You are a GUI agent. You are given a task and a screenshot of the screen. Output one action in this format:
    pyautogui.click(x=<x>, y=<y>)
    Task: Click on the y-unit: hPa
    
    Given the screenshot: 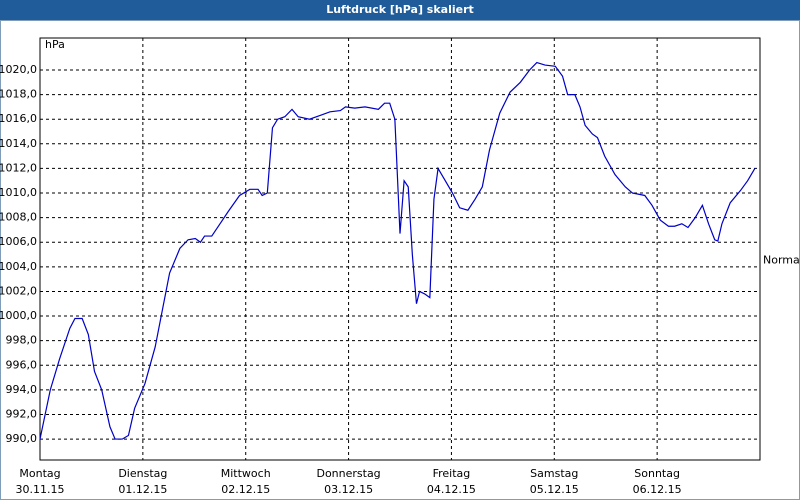 What is the action you would take?
    pyautogui.click(x=55, y=44)
    